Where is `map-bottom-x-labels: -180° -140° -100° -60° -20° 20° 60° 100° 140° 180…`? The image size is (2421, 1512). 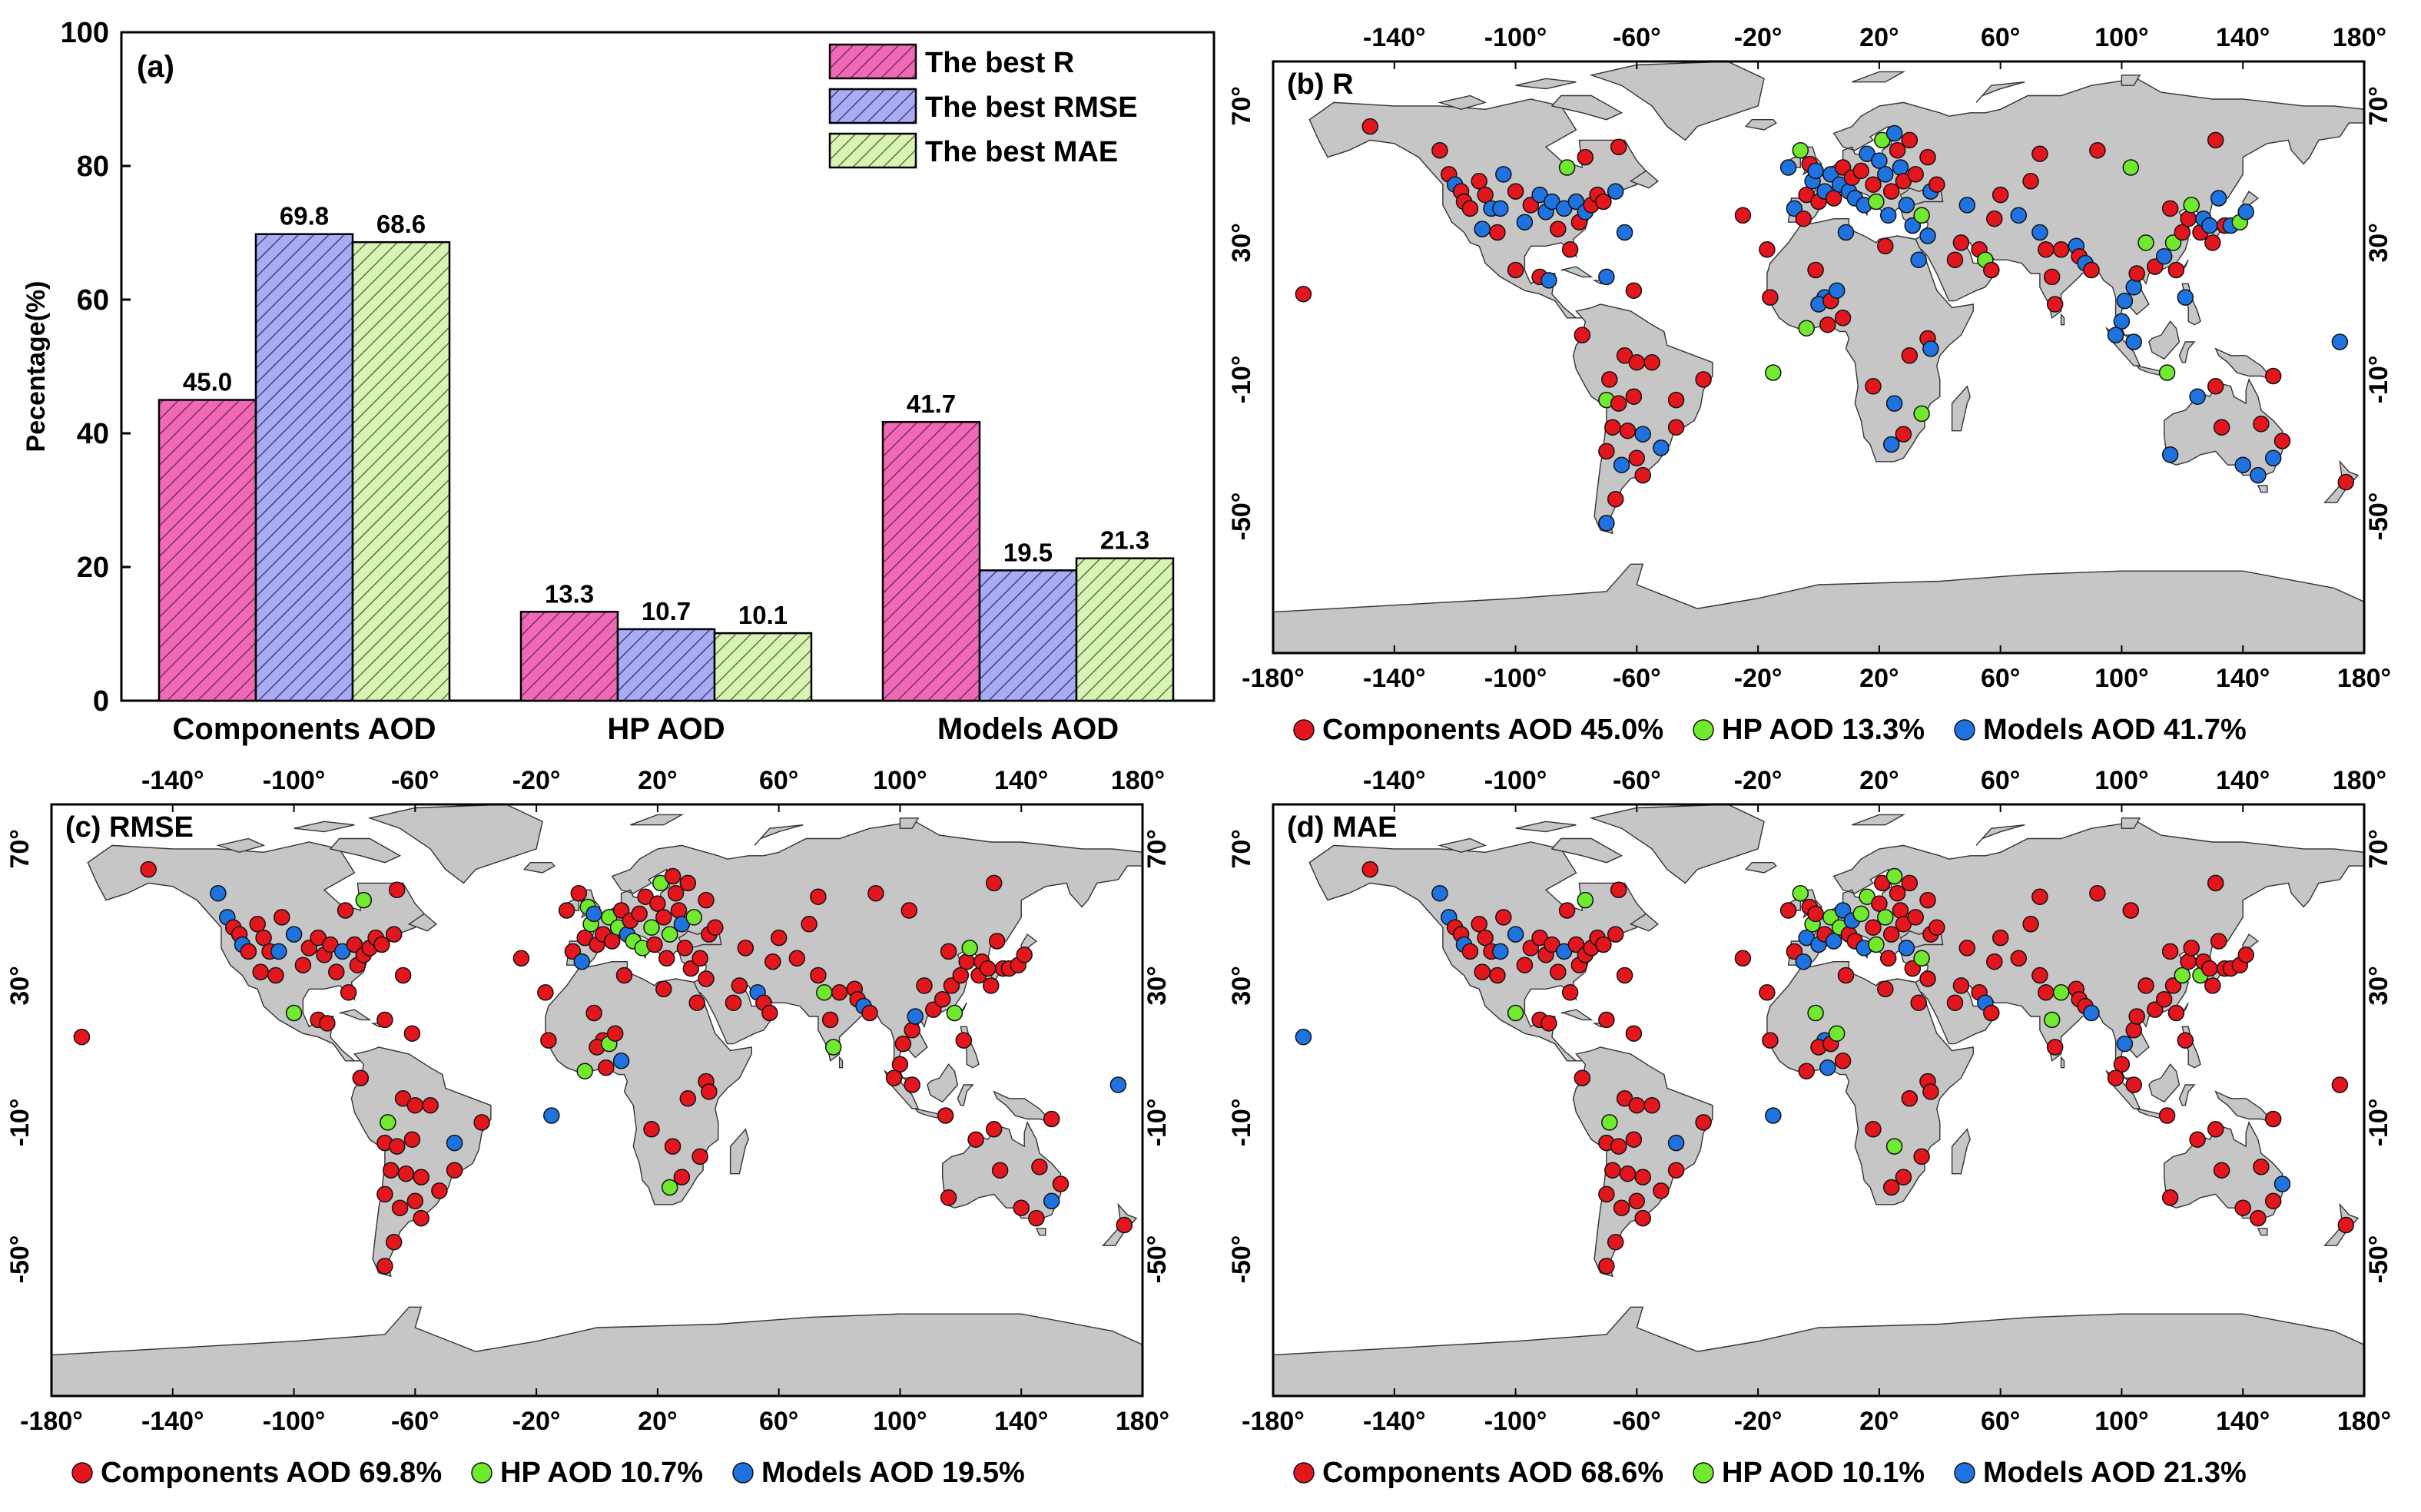 map-bottom-x-labels: -180° -140° -100° -60° -20° 20° 60° 100° 140° 180… is located at coordinates (1817, 1421).